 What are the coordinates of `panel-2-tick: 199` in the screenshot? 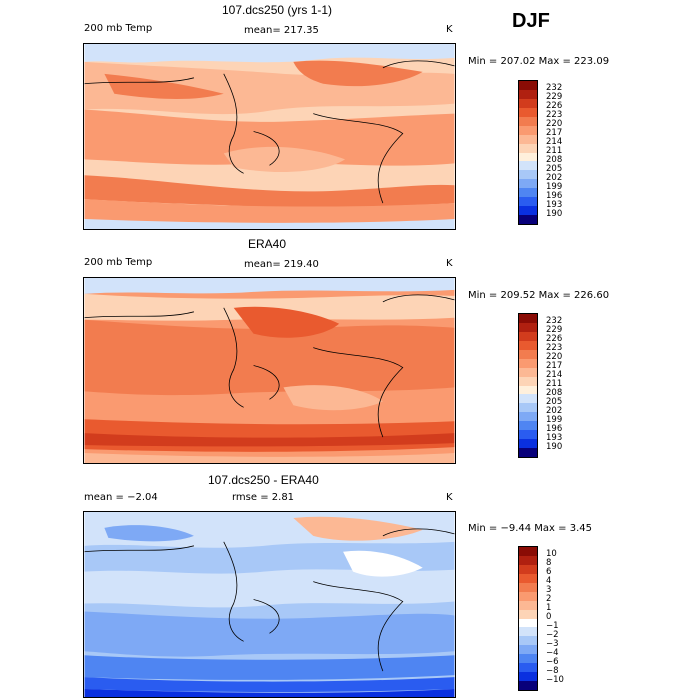 It's located at (554, 420).